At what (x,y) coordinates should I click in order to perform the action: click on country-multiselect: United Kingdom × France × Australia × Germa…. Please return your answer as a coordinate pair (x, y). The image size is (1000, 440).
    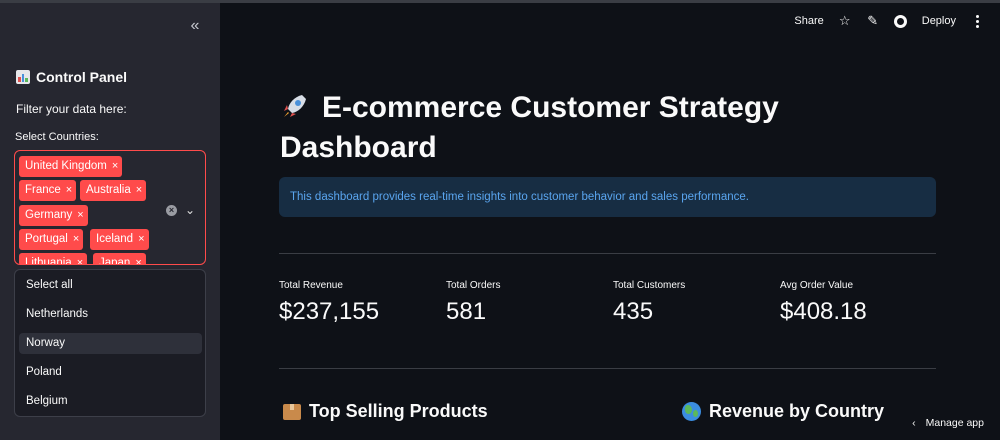
    Looking at the image, I should click on (110, 207).